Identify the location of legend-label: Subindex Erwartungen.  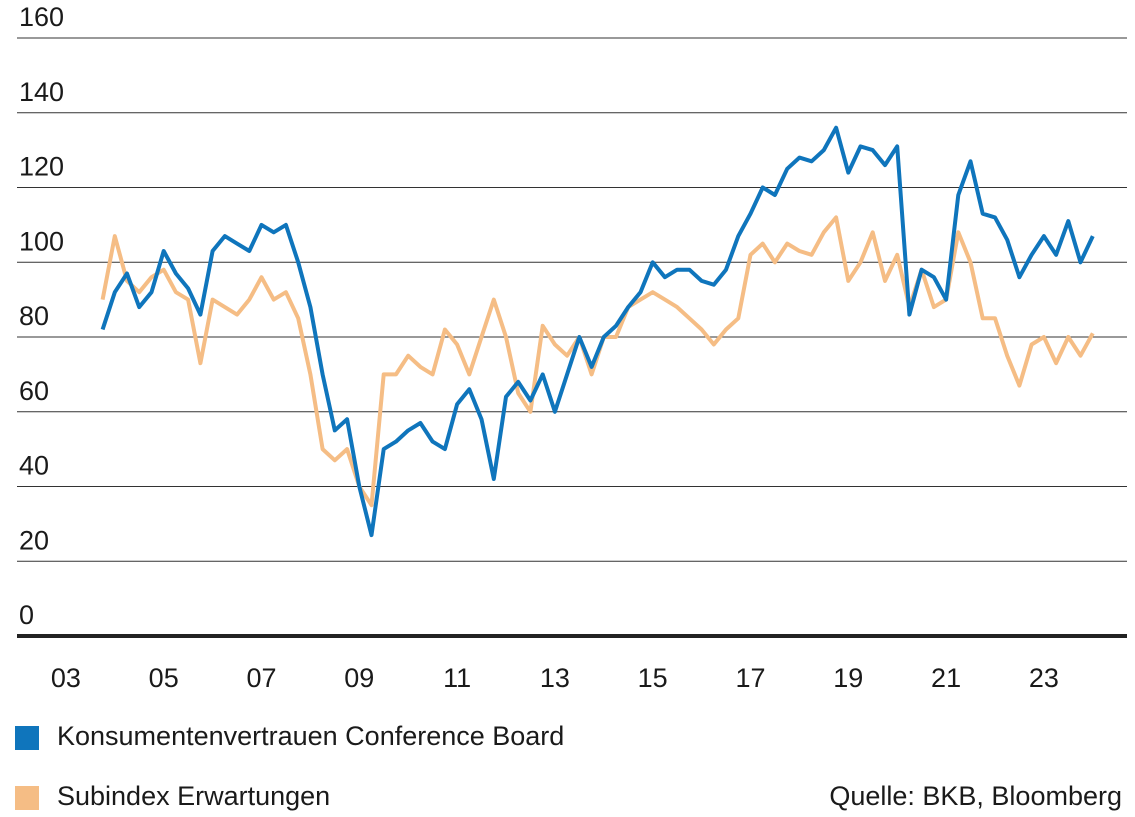
(193, 796).